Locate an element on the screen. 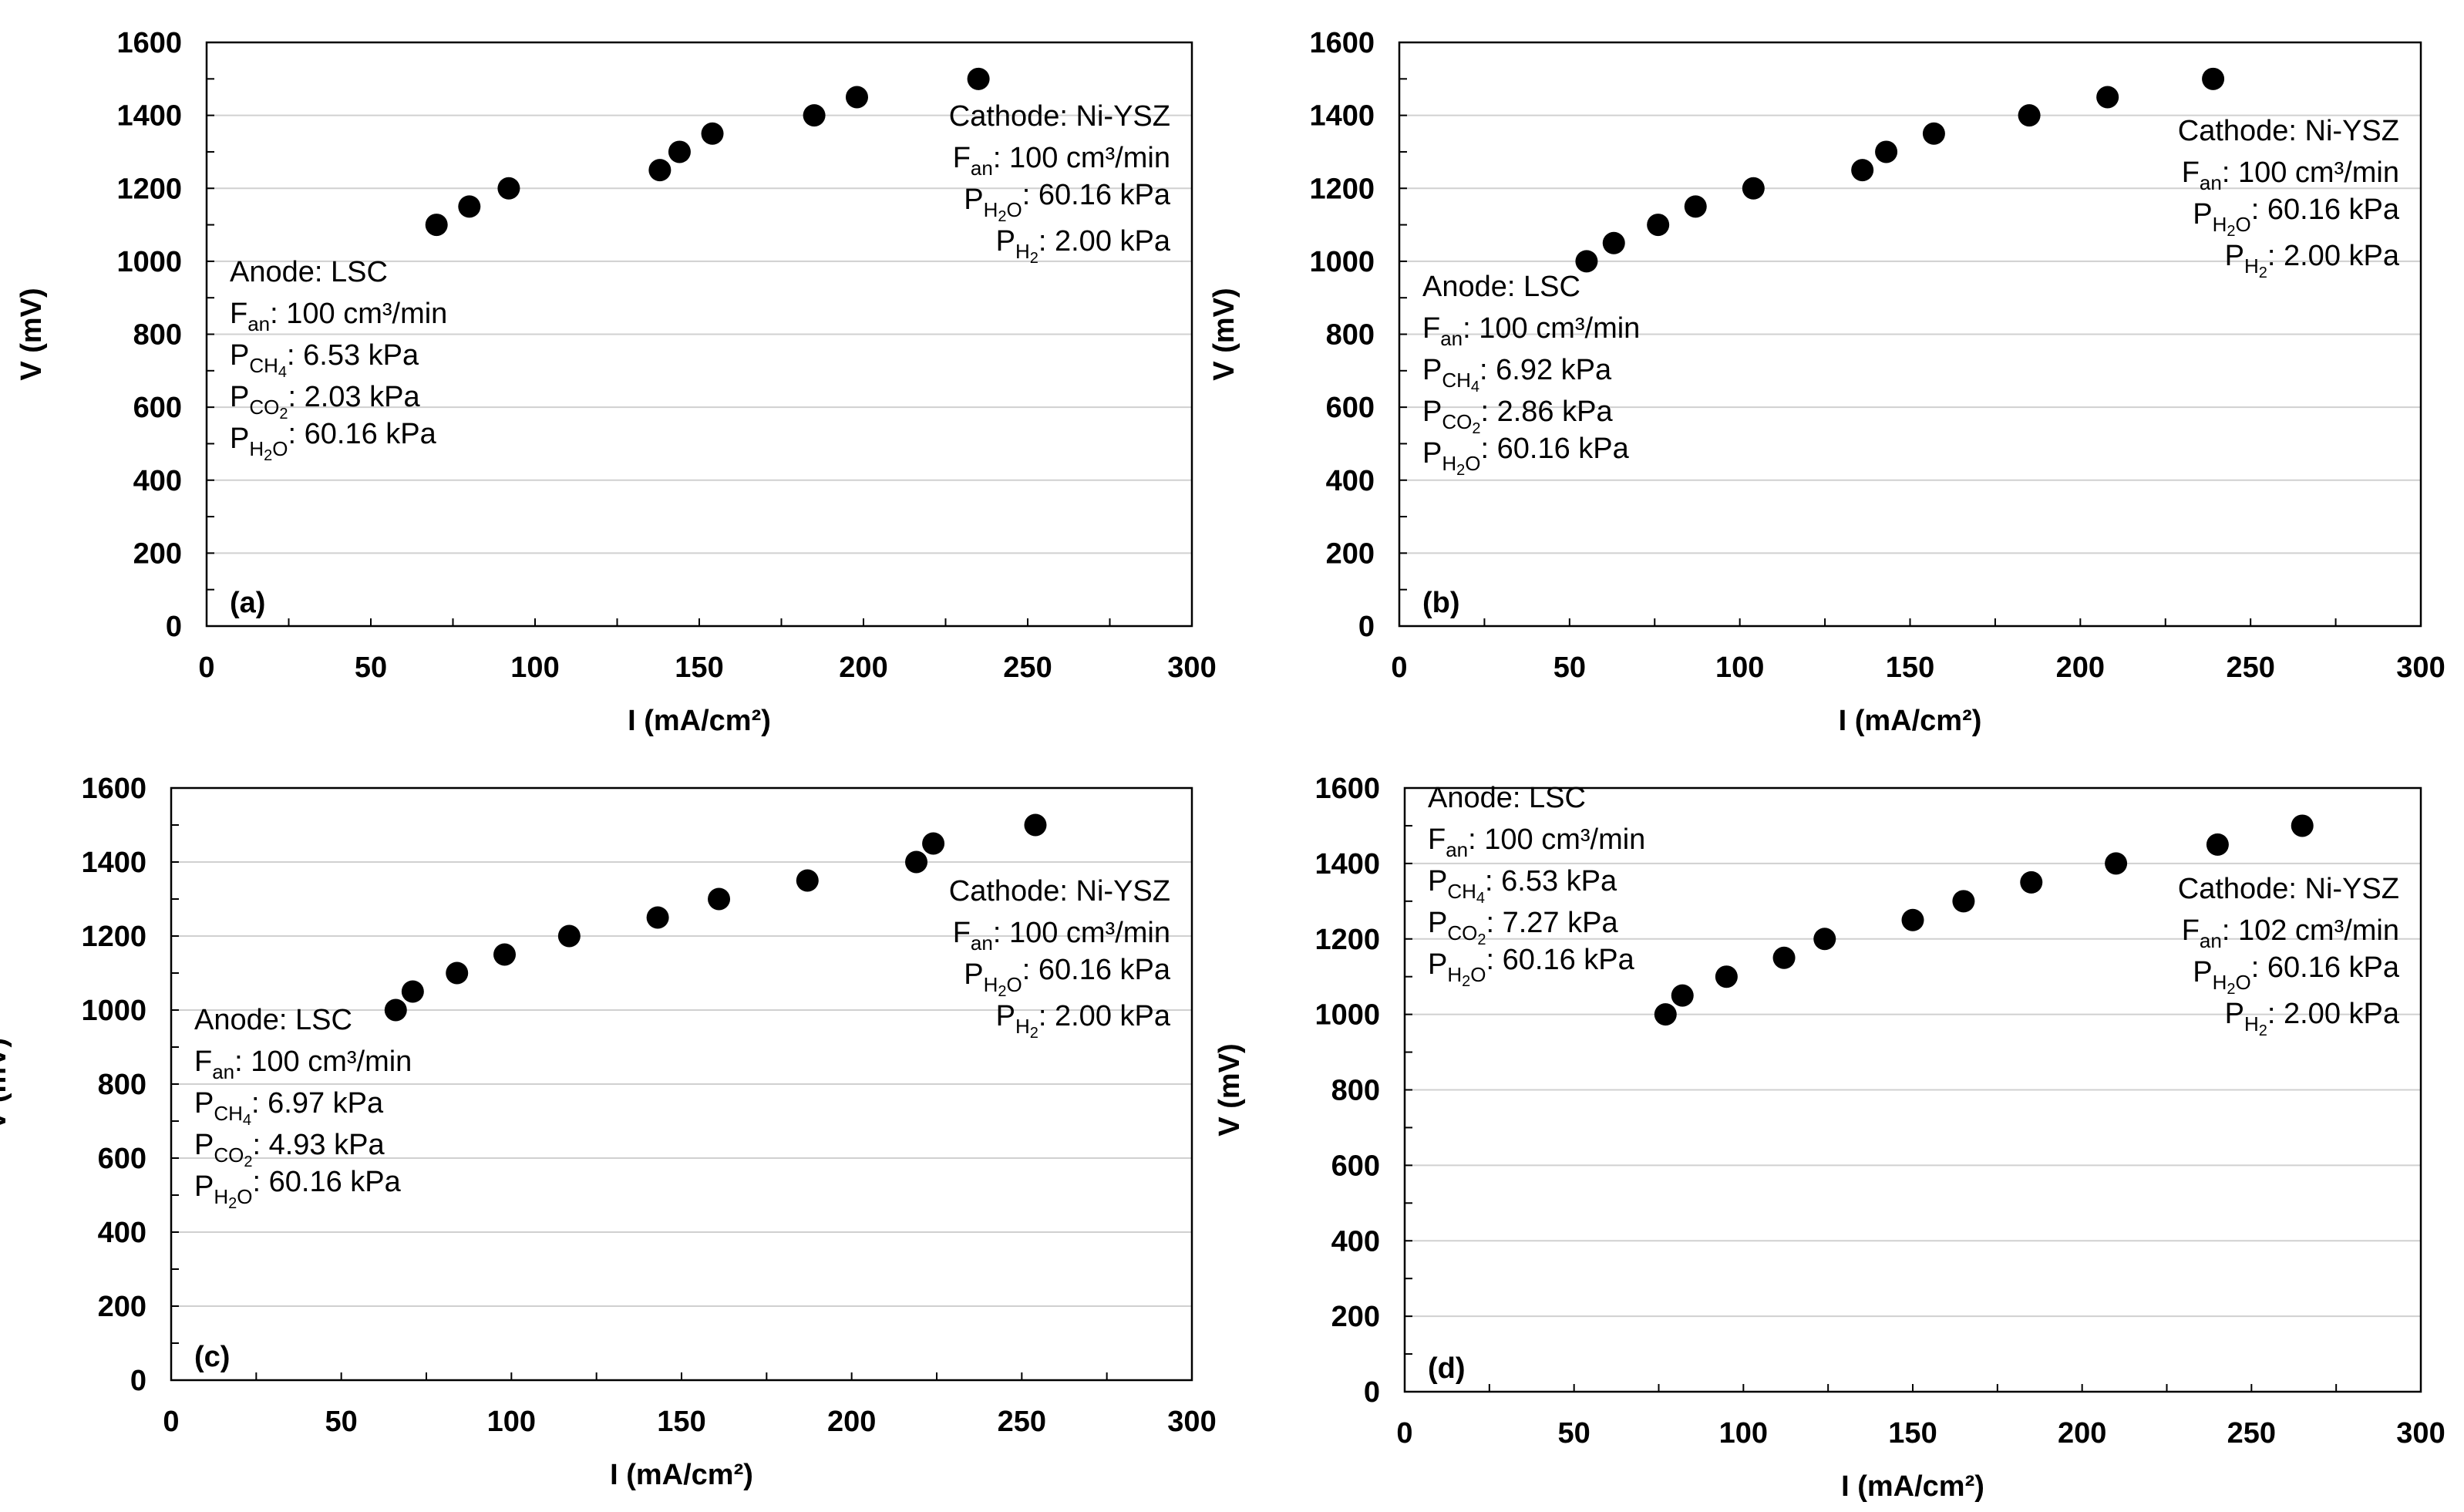  anode-p-ch4: PCH4: 6.97 kPa is located at coordinates (289, 1108).